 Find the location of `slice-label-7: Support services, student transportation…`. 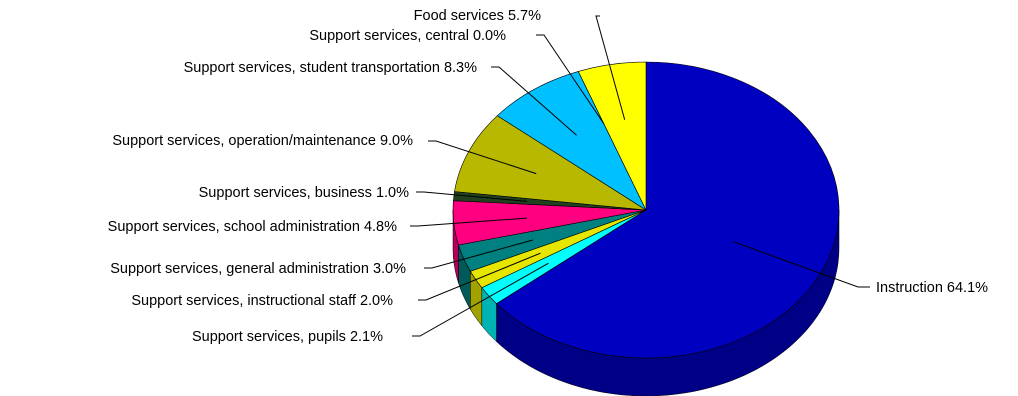

slice-label-7: Support services, student transportation… is located at coordinates (330, 68).